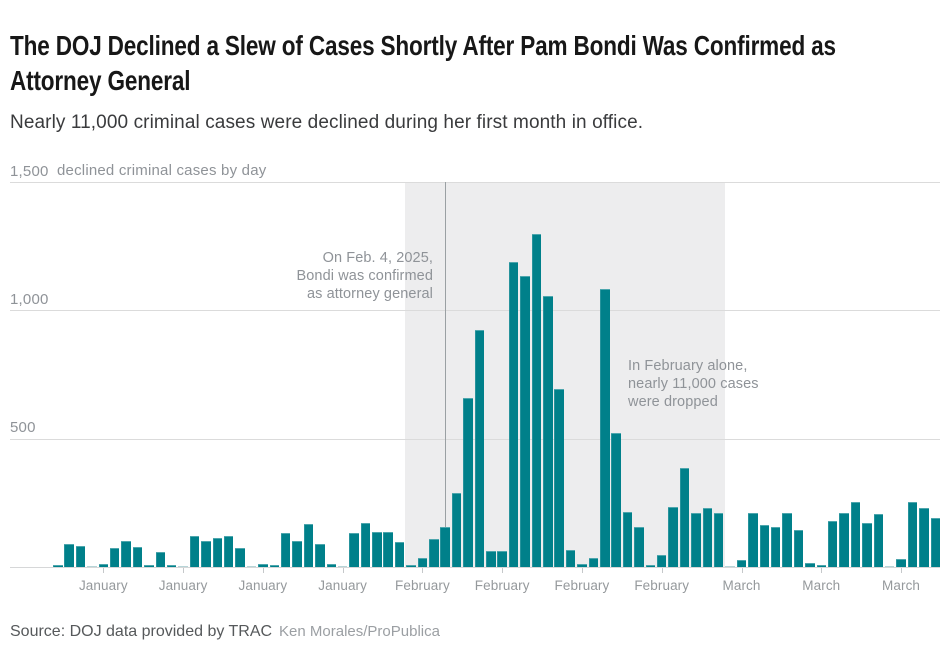  I want to click on y-axis-label-1000: 1,000, so click(29, 299).